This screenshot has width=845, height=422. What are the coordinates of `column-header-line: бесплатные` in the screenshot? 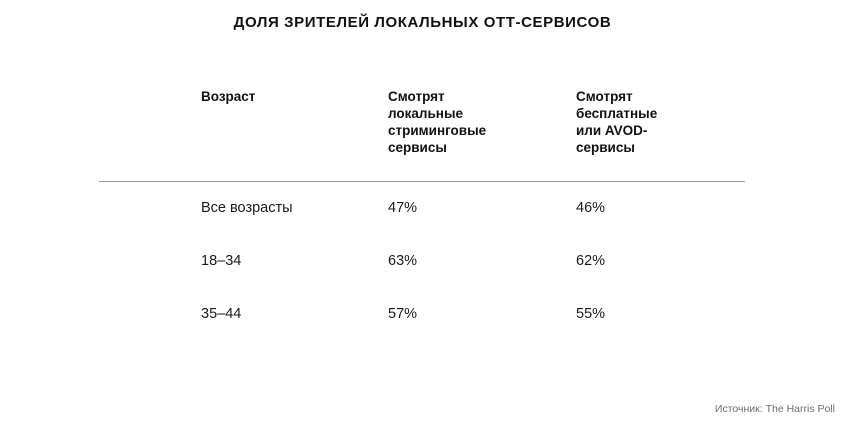 It's located at (617, 113).